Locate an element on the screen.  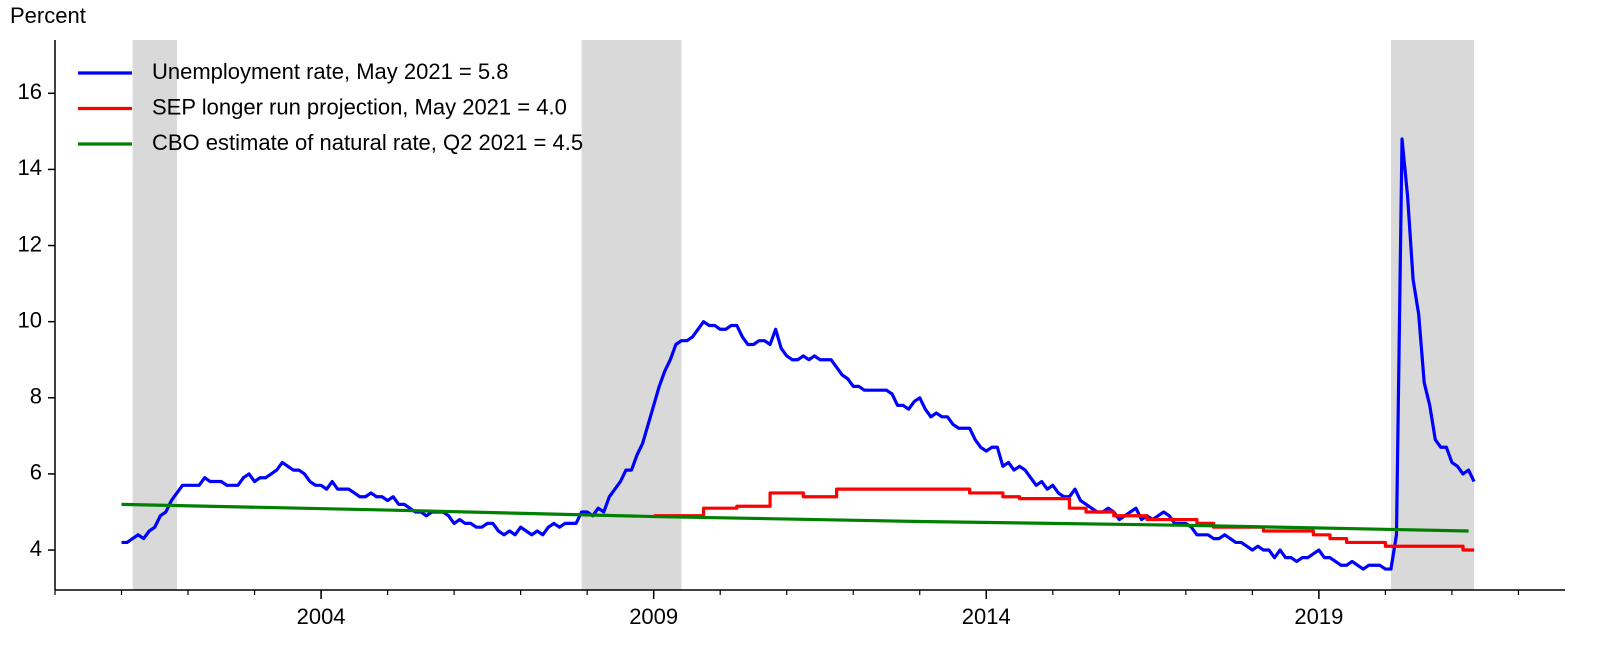
y-tick-label: 6 is located at coordinates (36, 472).